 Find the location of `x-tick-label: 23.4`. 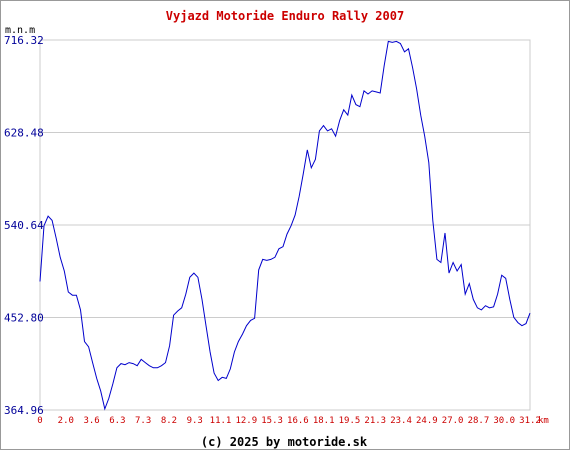

x-tick-label: 23.4 is located at coordinates (401, 421).